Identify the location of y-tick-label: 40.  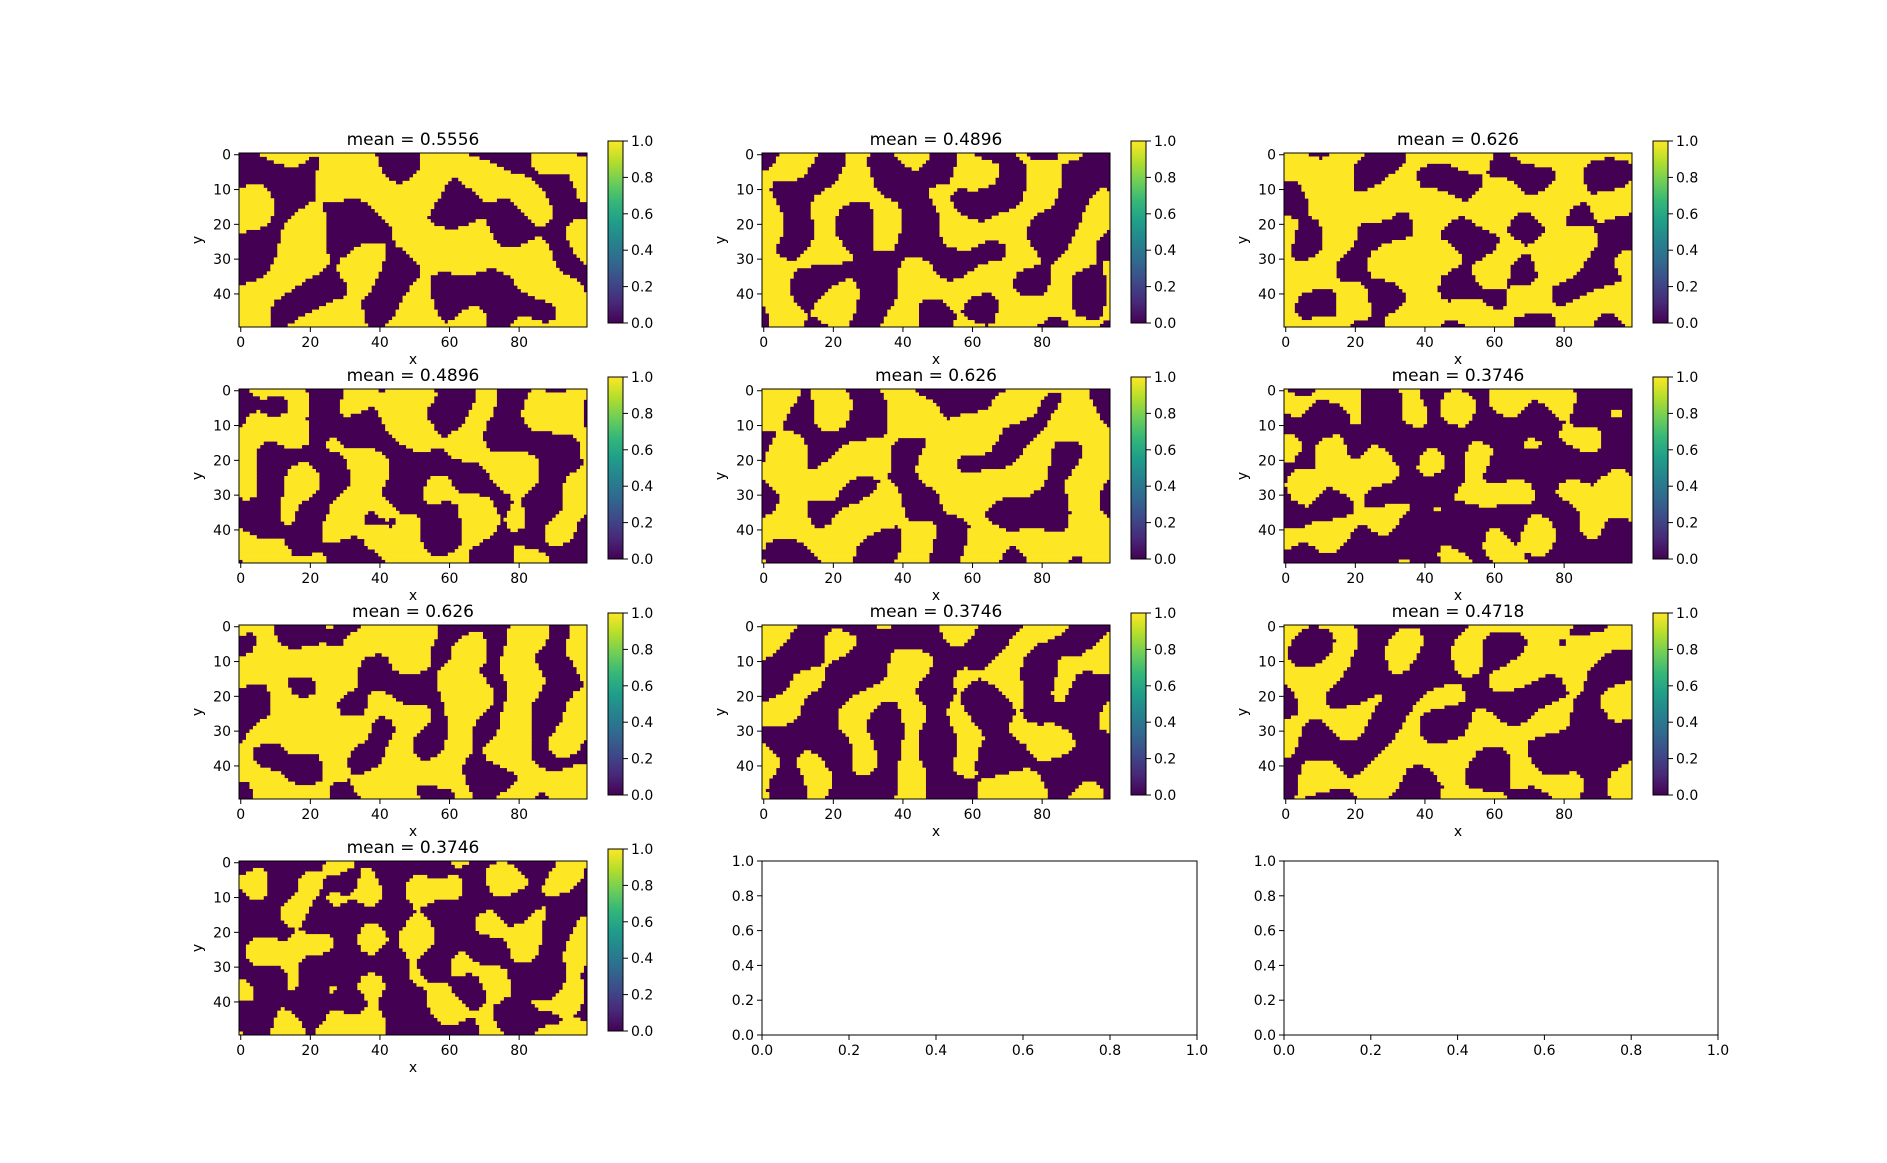
(745, 295).